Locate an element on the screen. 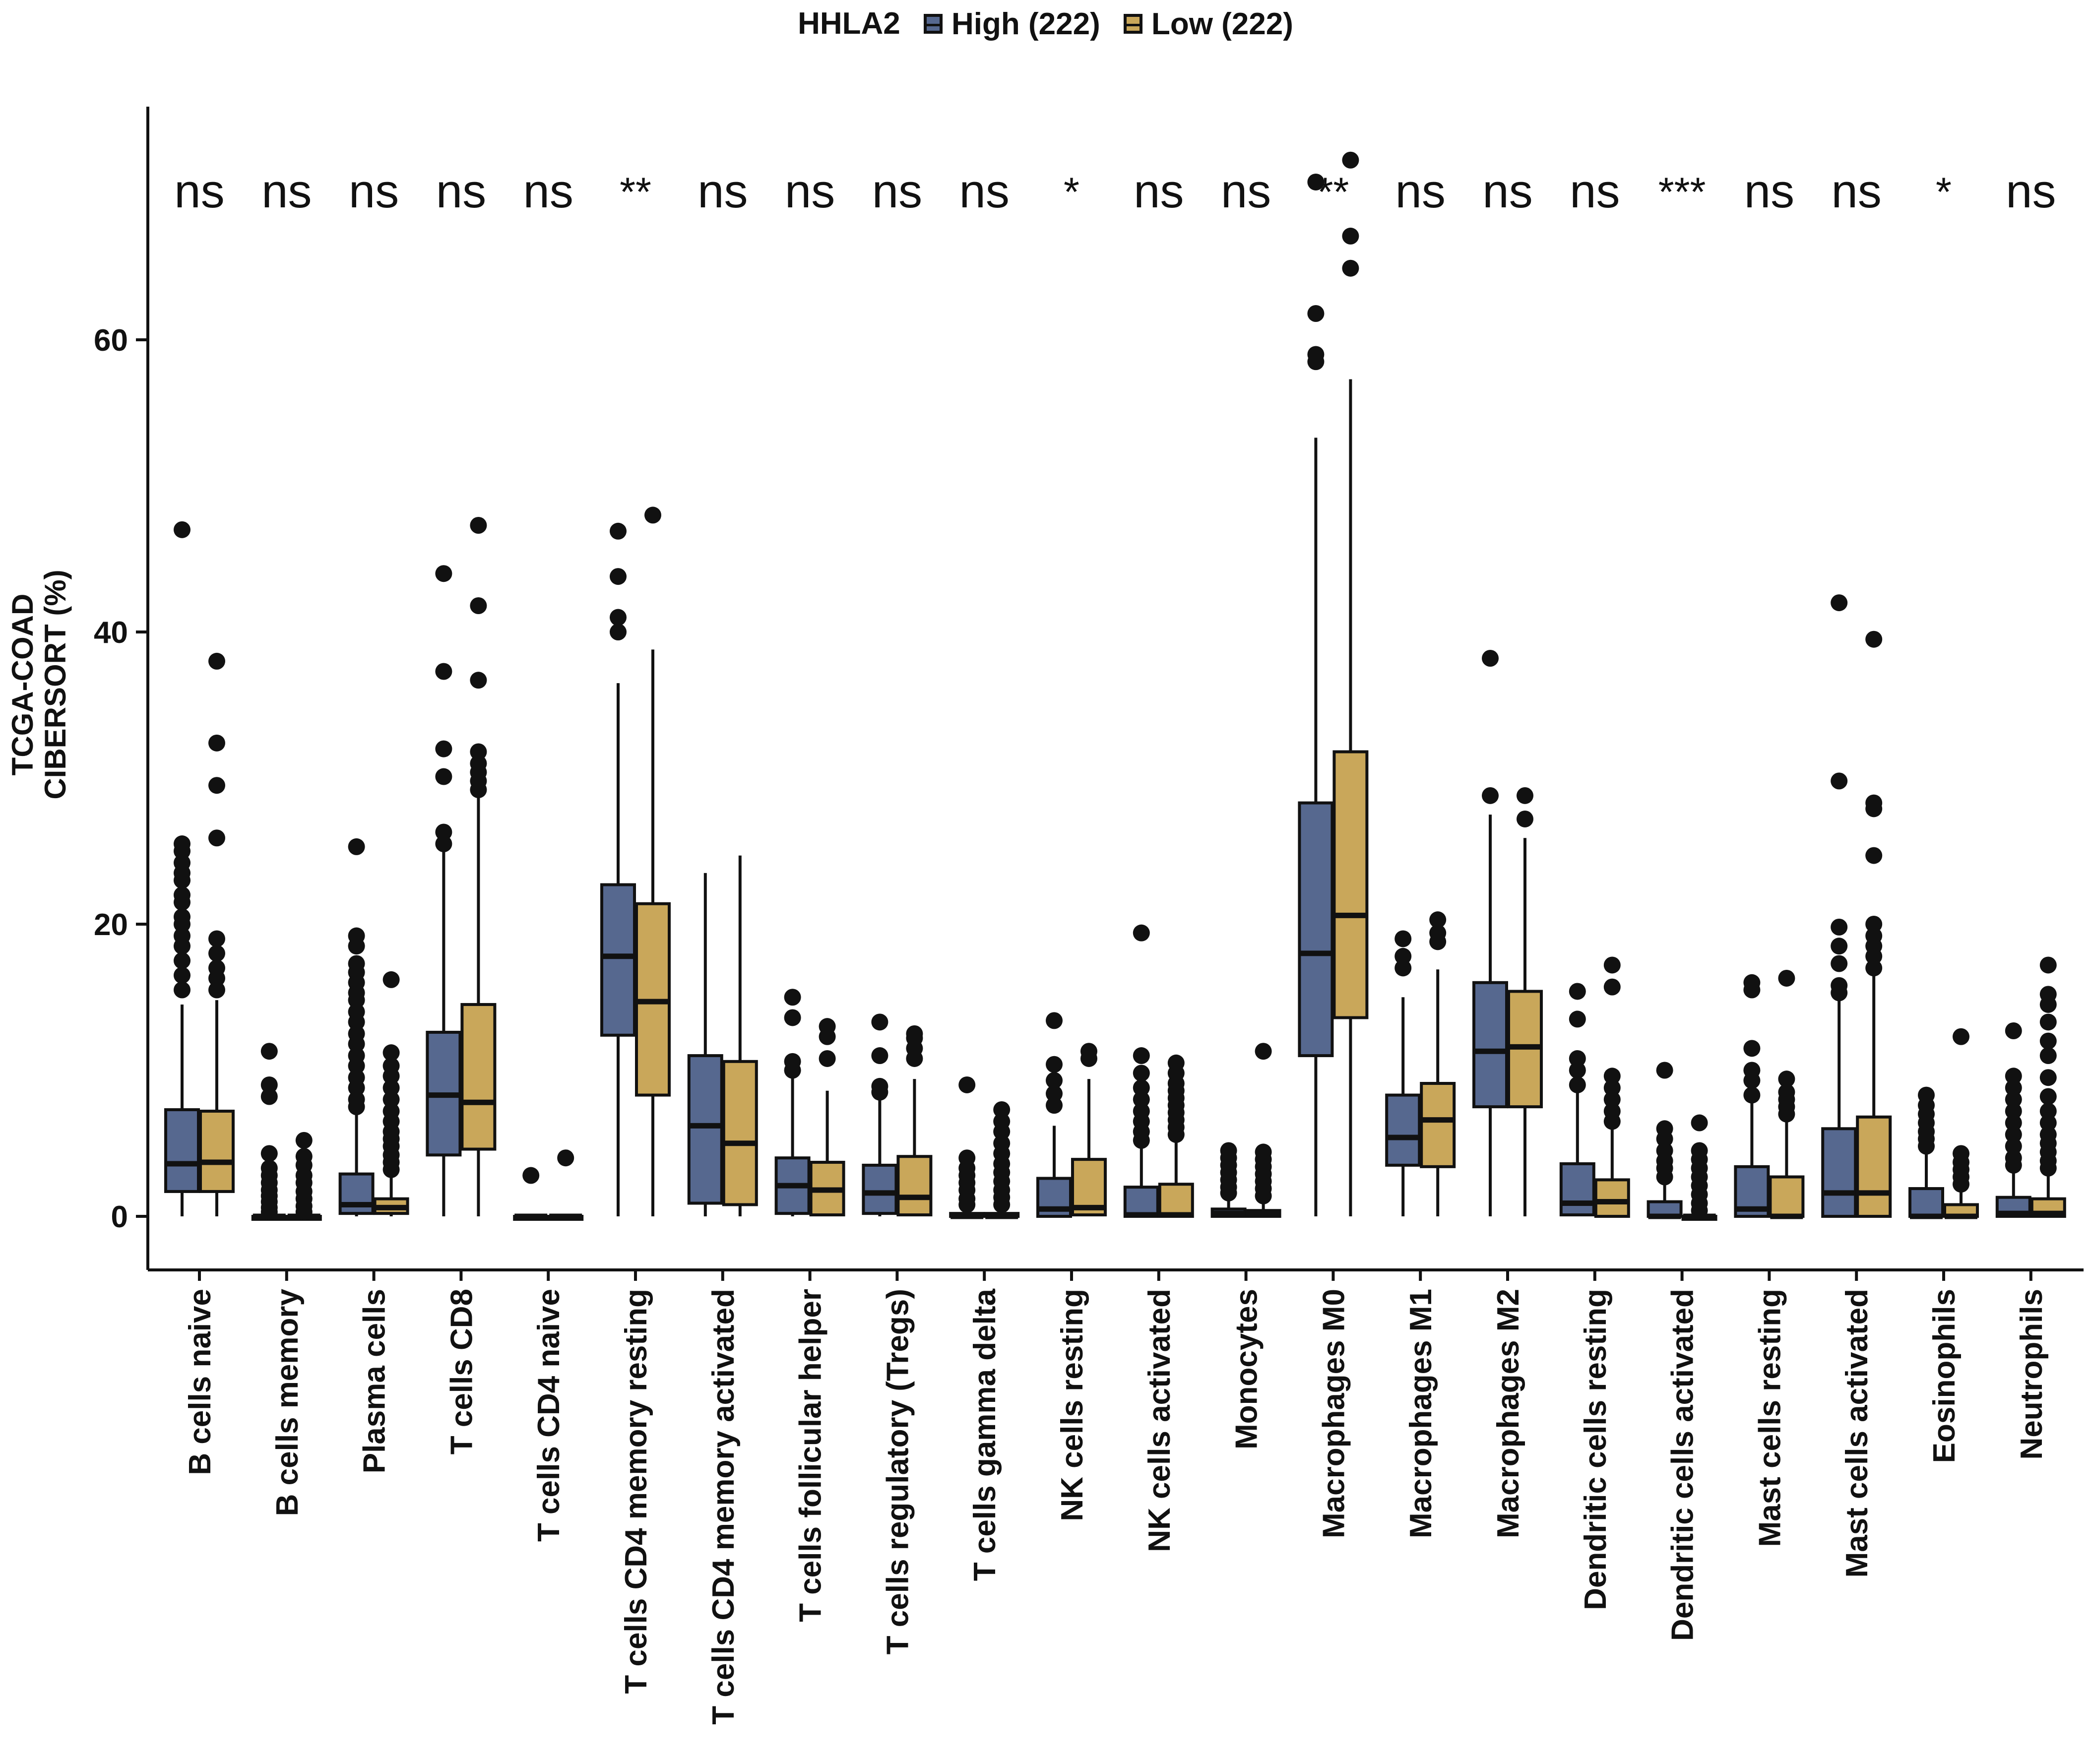  x-tick-label: T cells follicular helper is located at coordinates (811, 1455).